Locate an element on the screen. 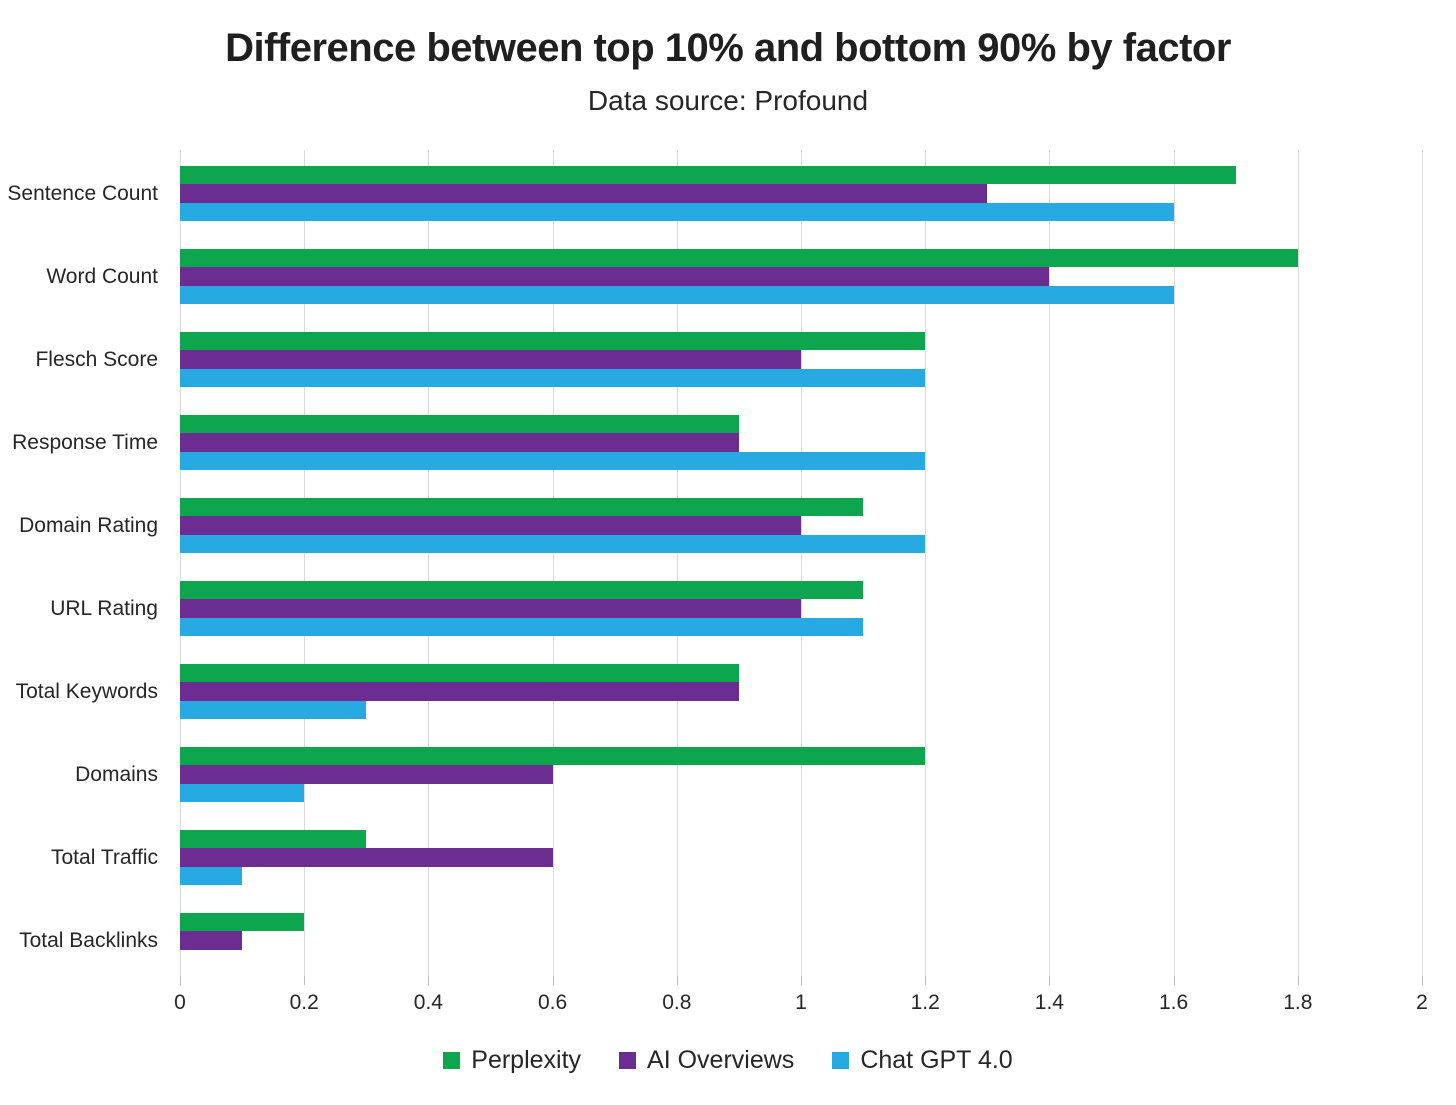 This screenshot has width=1456, height=1105. bar-ai-overviews-url-rating is located at coordinates (490, 608).